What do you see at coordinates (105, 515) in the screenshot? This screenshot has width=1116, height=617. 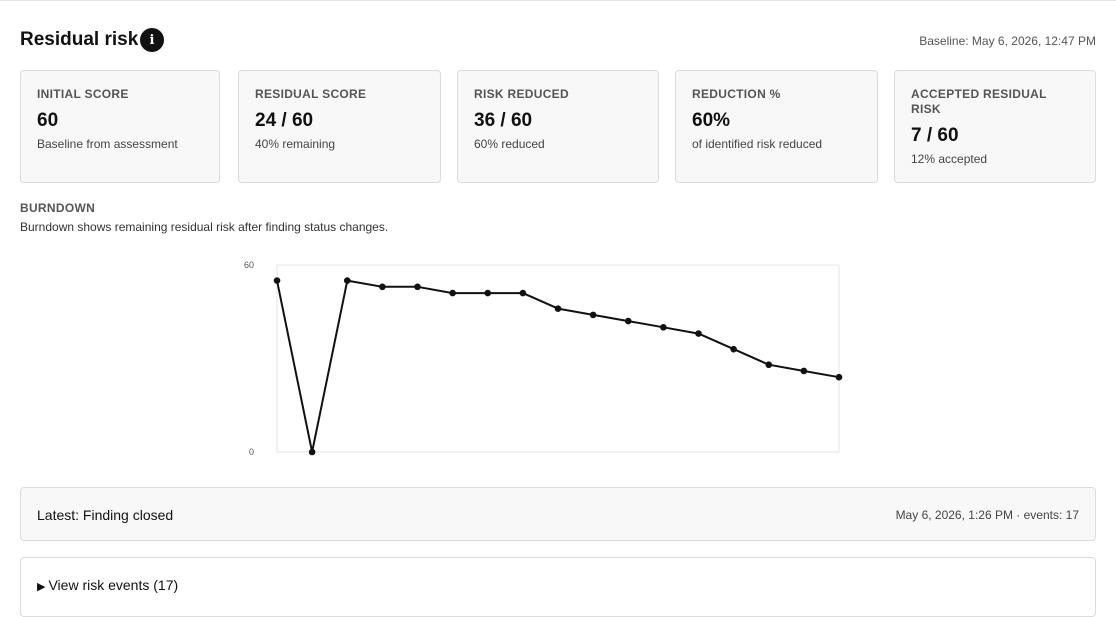 I see `latest-event-text: Latest: Finding closed` at bounding box center [105, 515].